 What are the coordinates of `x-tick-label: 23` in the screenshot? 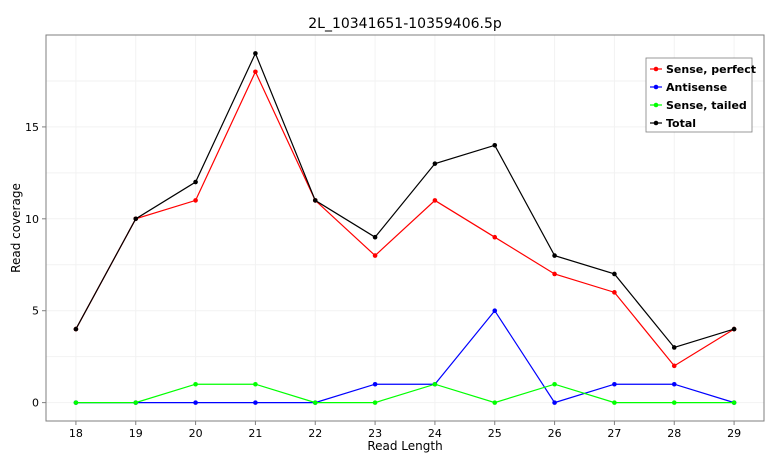 It's located at (375, 433).